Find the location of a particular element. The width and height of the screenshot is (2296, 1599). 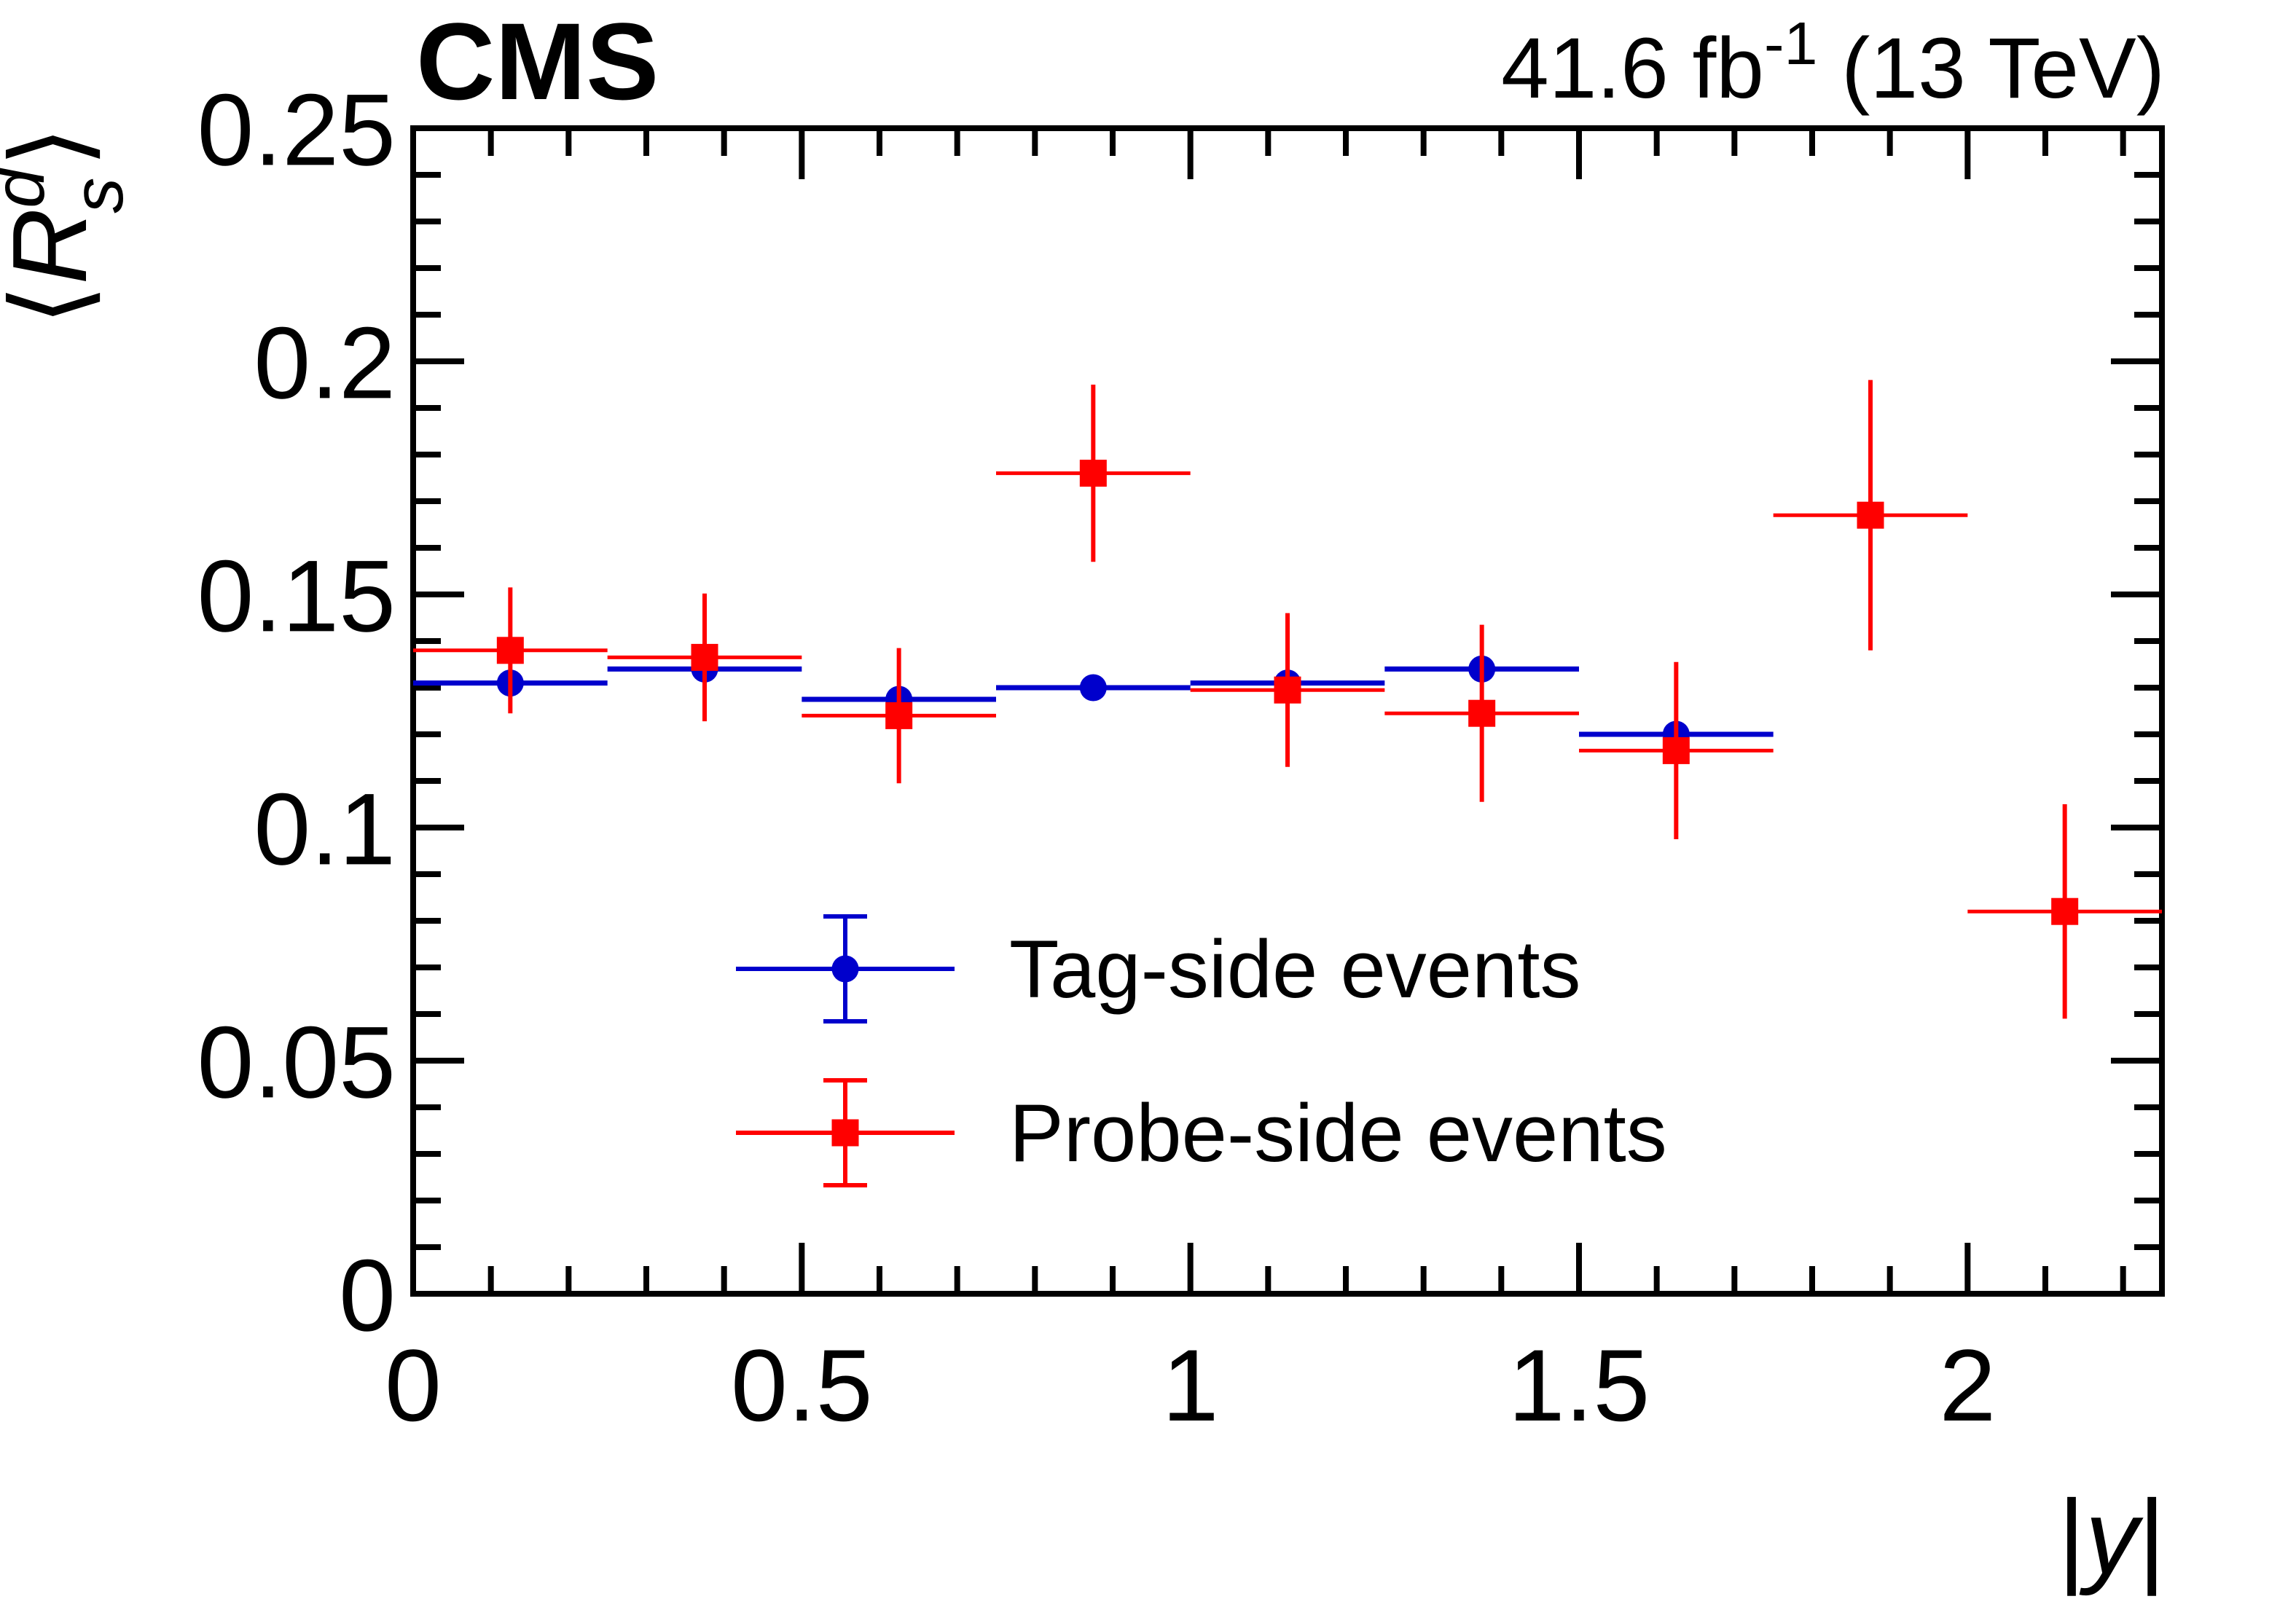

y-tick-label: 0.25 is located at coordinates (296, 129).